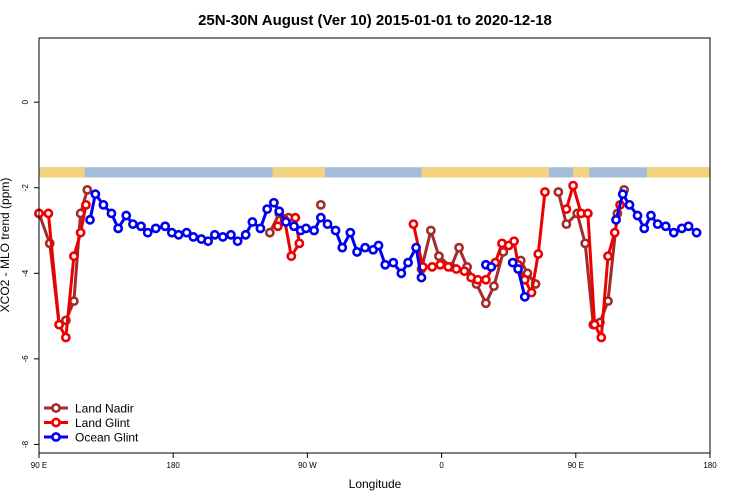 This screenshot has height=500, width=750. I want to click on legend-label: Ocean Glint, so click(107, 438).